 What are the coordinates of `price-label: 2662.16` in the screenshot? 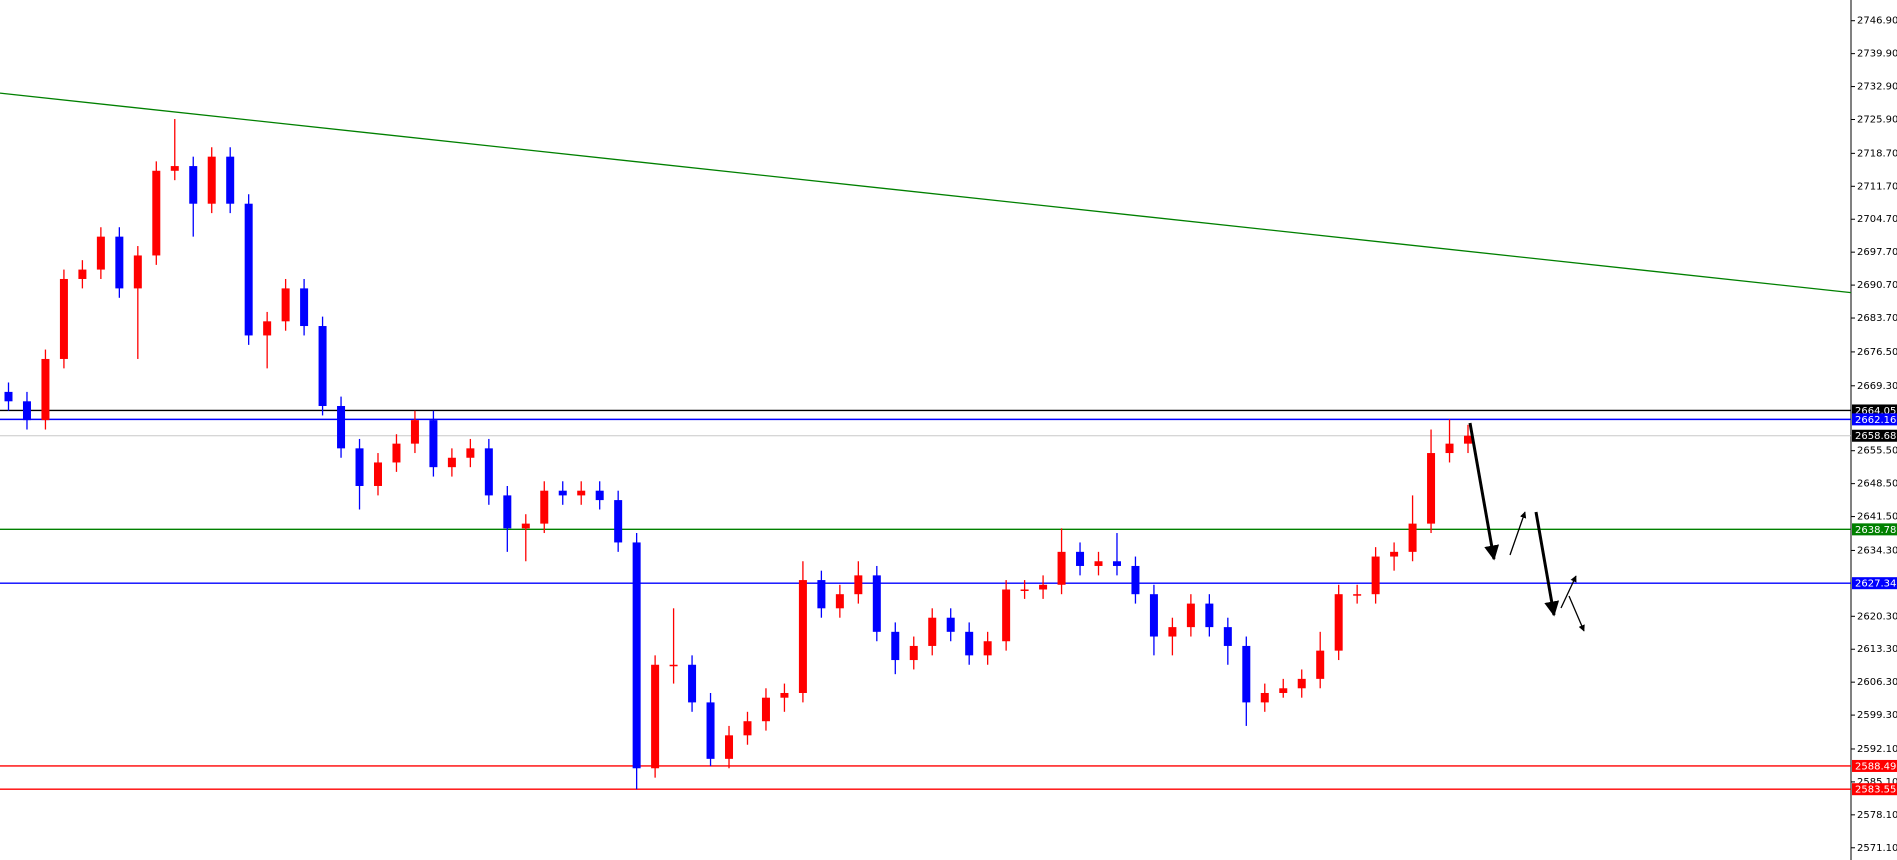 It's located at (1875, 420).